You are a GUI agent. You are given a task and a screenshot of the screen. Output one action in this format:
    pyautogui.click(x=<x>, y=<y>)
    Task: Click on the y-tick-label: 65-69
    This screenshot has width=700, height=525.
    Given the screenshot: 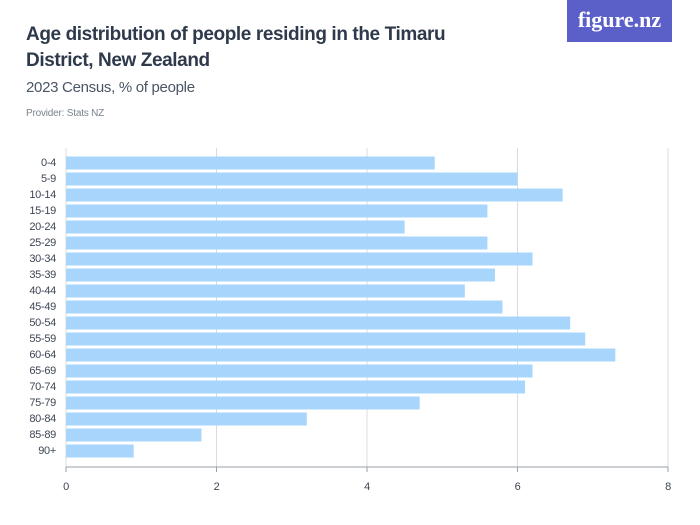 What is the action you would take?
    pyautogui.click(x=42, y=371)
    